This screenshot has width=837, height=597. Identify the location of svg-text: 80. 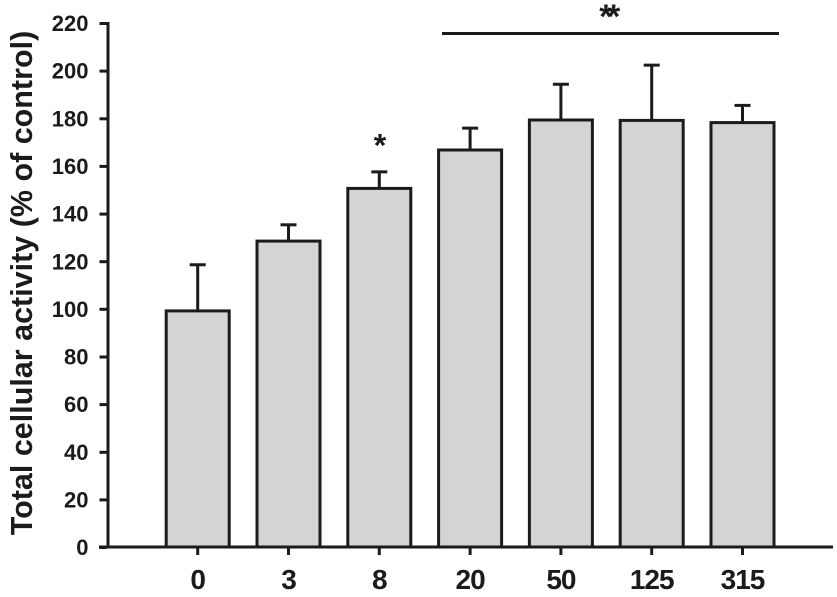
(76, 357).